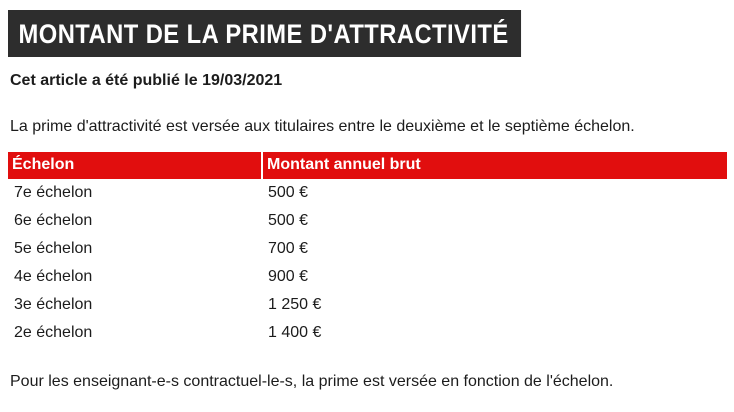 The image size is (734, 412). I want to click on montant-cell: 1 400 €, so click(494, 333).